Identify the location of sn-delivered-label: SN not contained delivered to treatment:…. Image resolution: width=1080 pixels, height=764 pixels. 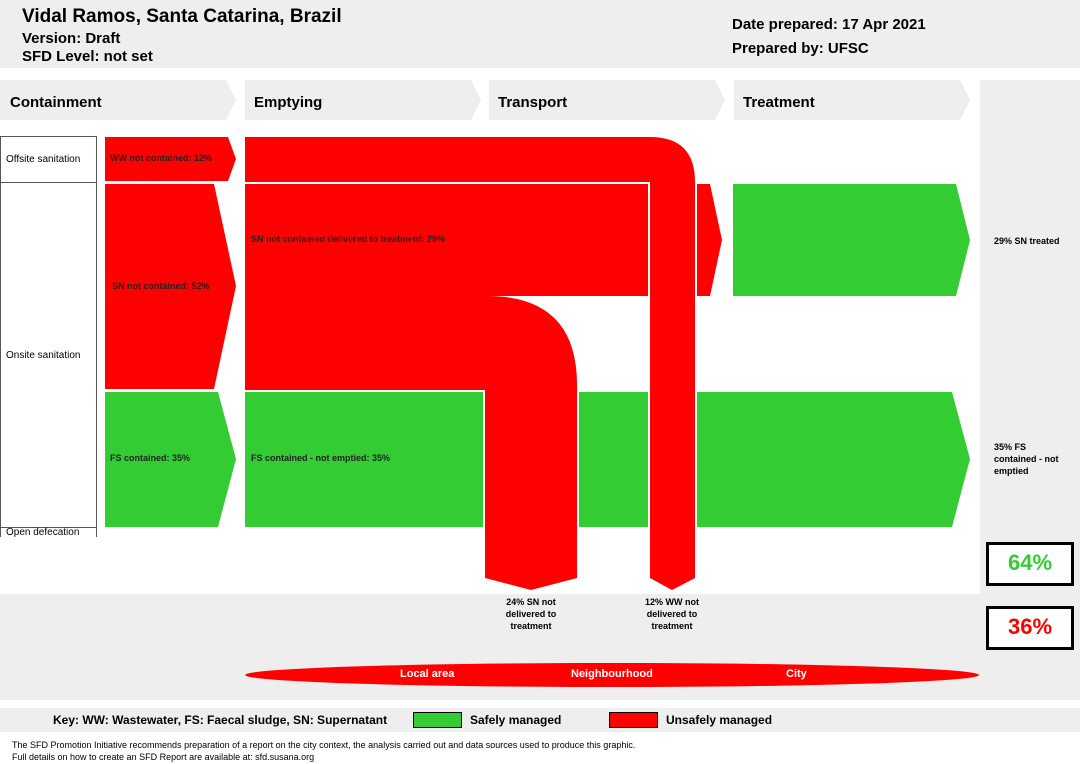
(348, 239).